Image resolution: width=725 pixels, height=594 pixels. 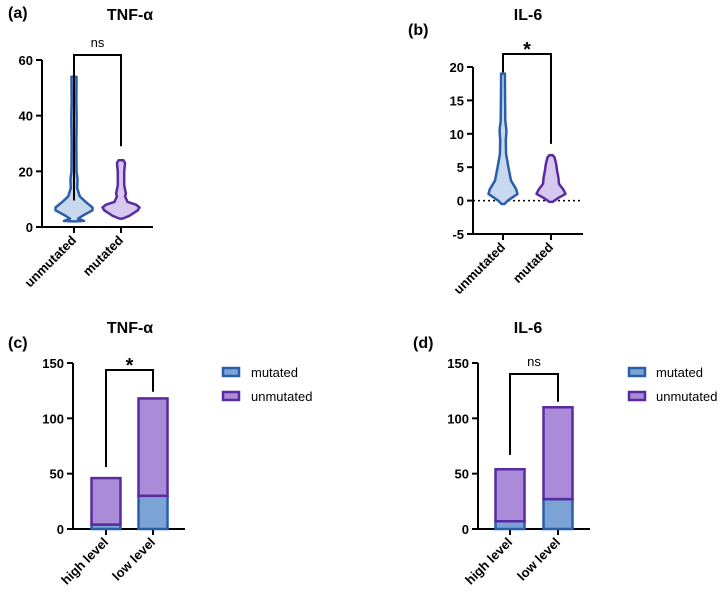 I want to click on panel-label: (d), so click(x=423, y=343).